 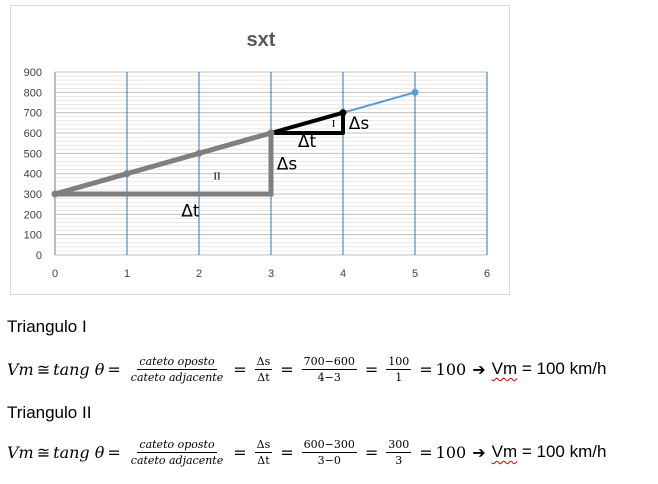 I want to click on fraction-numerator: 700−600, so click(x=329, y=362).